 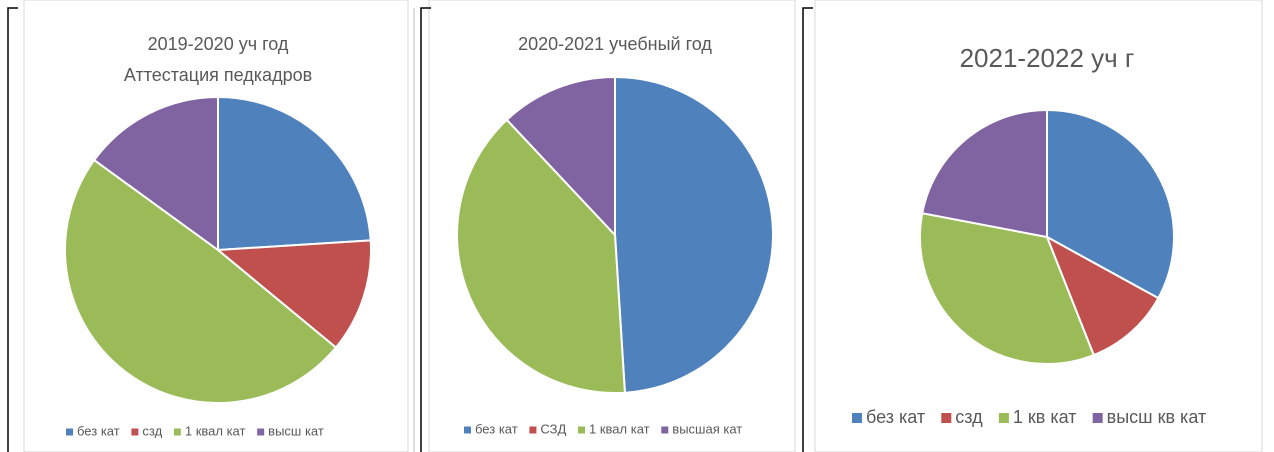 I want to click on chart-title: 2020-2021 учебный год, so click(x=615, y=44).